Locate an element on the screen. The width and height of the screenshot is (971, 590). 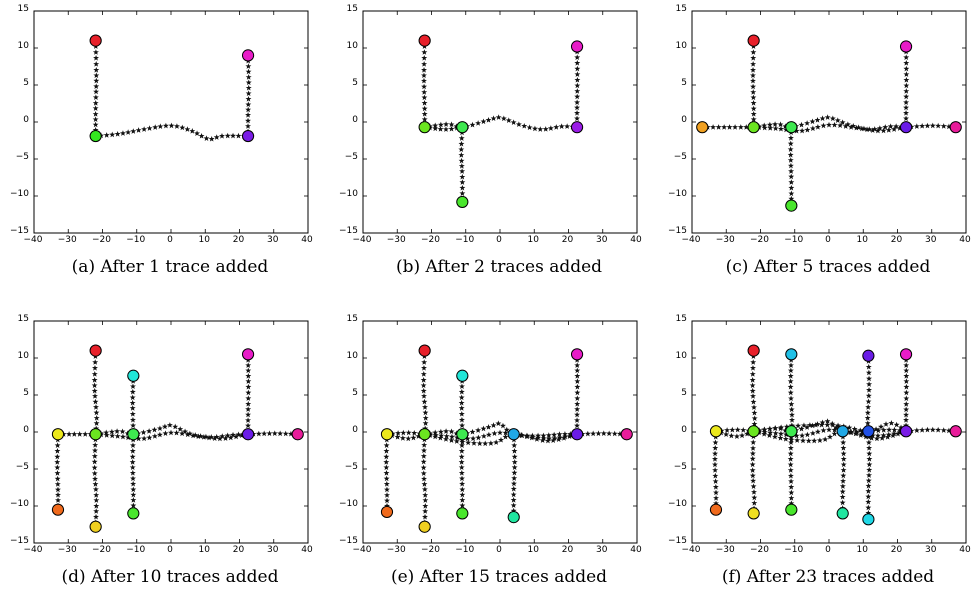
x-tick-label: 10 is located at coordinates (862, 240).